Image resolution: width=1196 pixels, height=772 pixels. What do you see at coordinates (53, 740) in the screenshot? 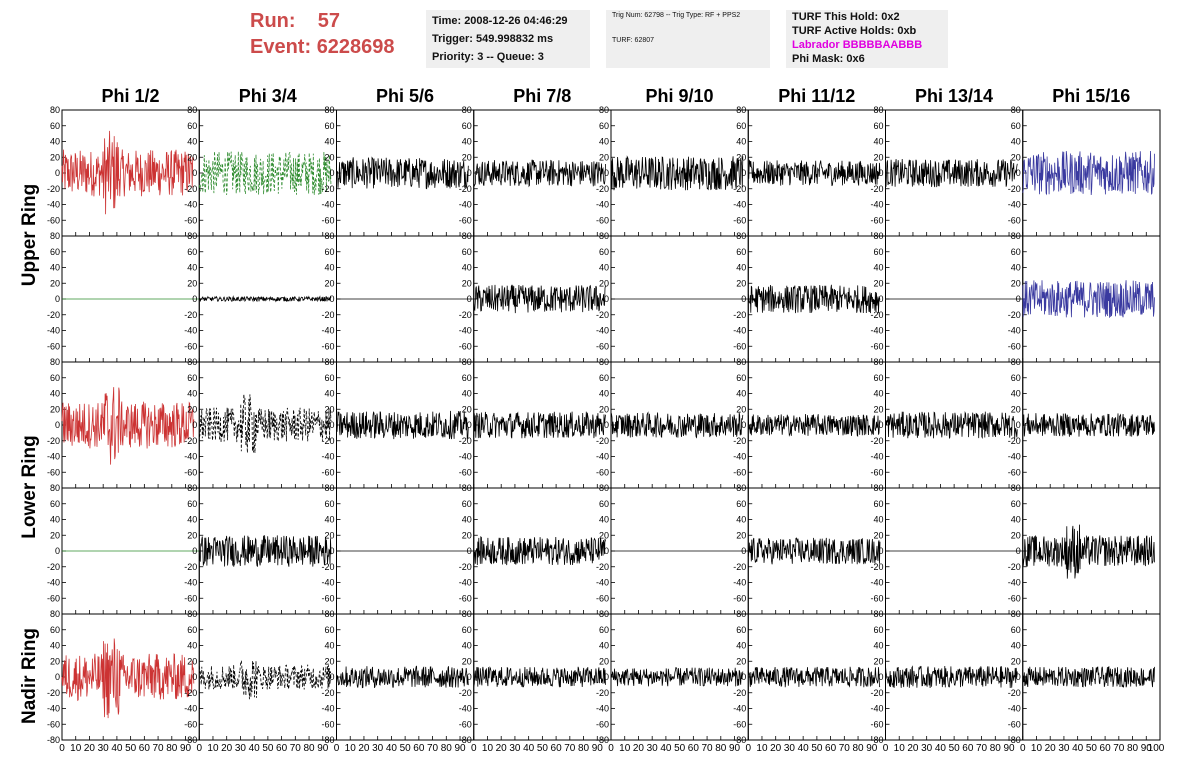
I see `y-tick-label: -80` at bounding box center [53, 740].